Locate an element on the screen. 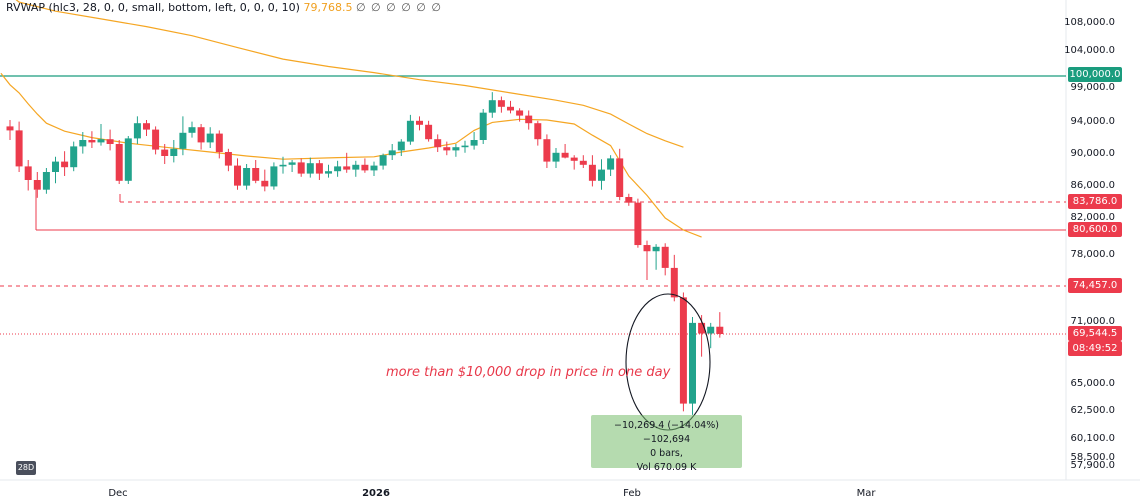 The height and width of the screenshot is (500, 1140). measure-bars: 0 bars, is located at coordinates (666, 453).